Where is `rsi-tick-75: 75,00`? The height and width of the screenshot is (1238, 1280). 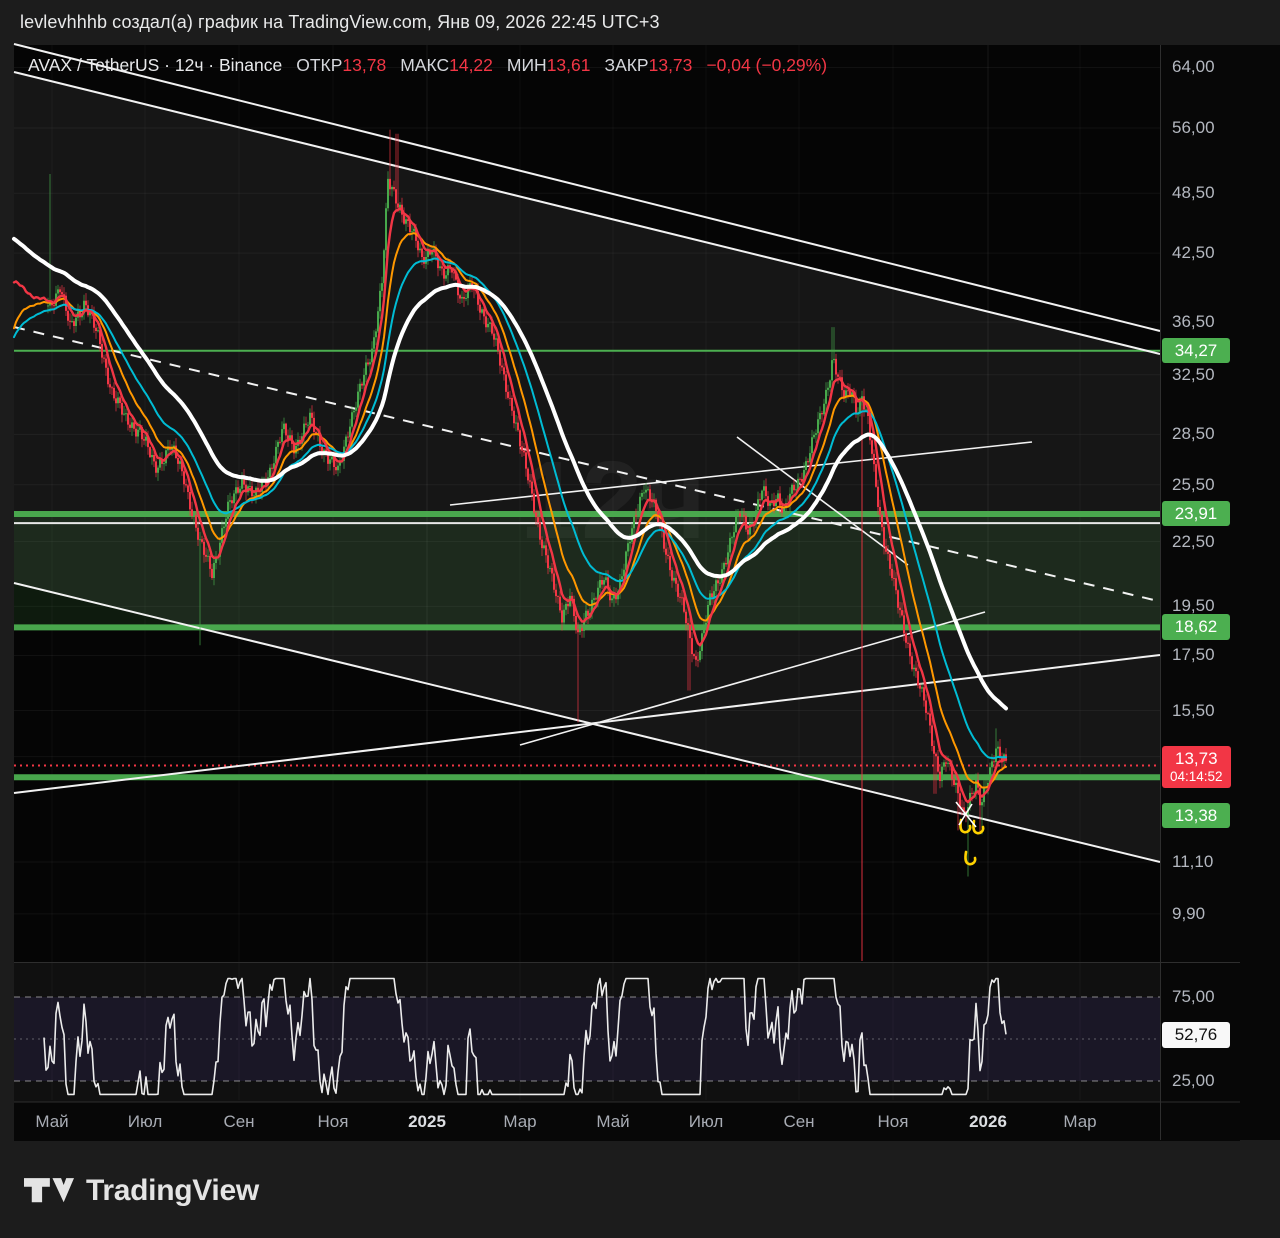 rsi-tick-75: 75,00 is located at coordinates (1193, 996).